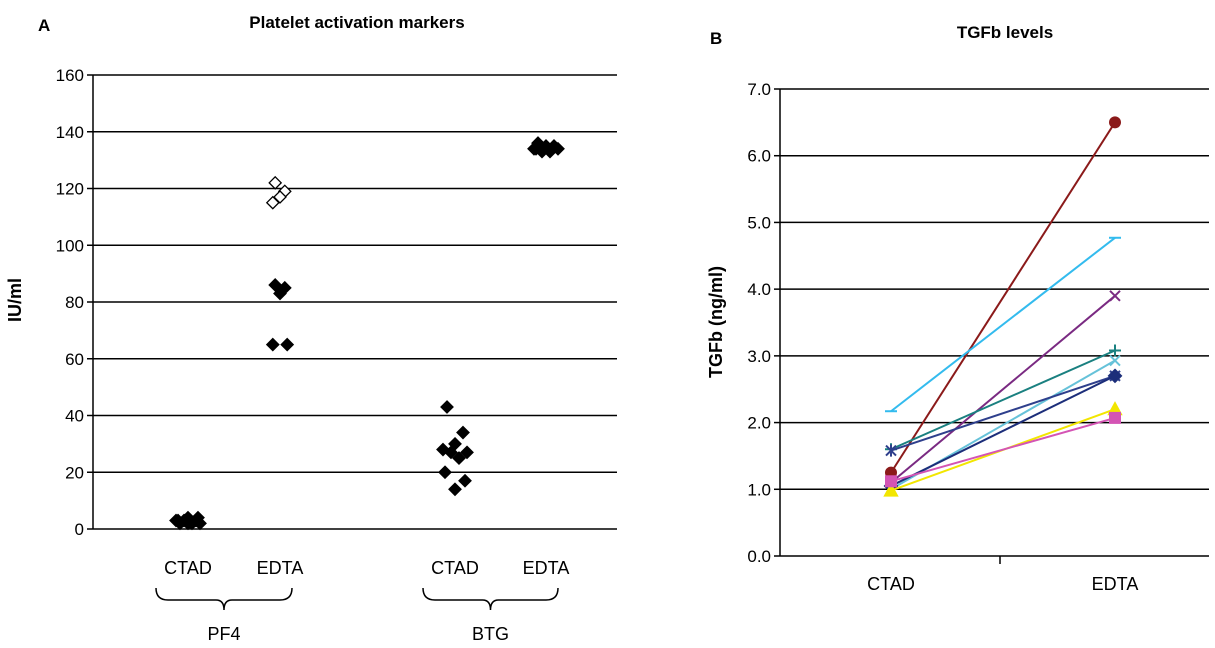 The width and height of the screenshot is (1215, 648). I want to click on panel-b-y-tick-label: 6.0, so click(759, 156).